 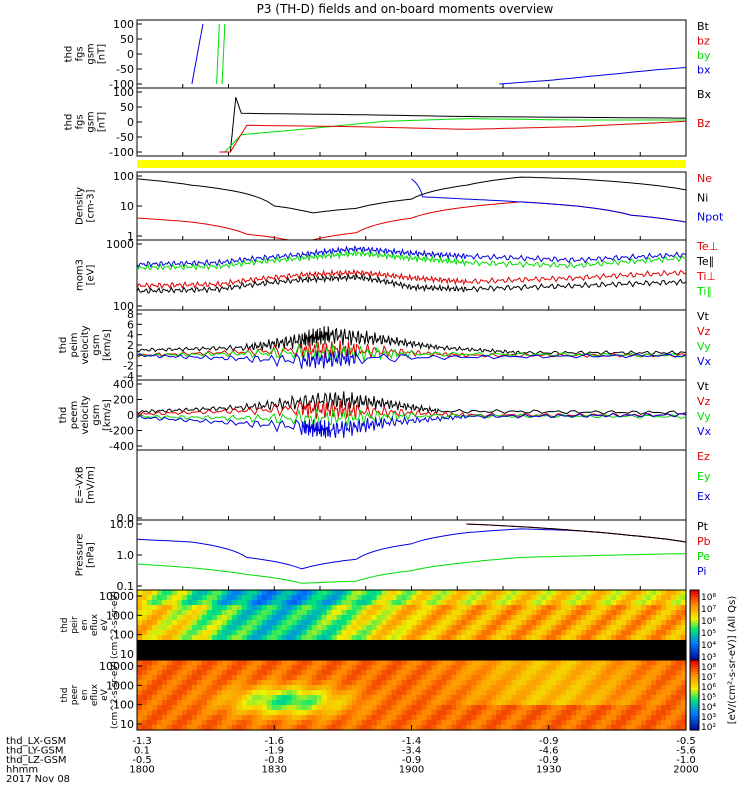 What do you see at coordinates (85, 344) in the screenshot?
I see `y-axis-label: velocity` at bounding box center [85, 344].